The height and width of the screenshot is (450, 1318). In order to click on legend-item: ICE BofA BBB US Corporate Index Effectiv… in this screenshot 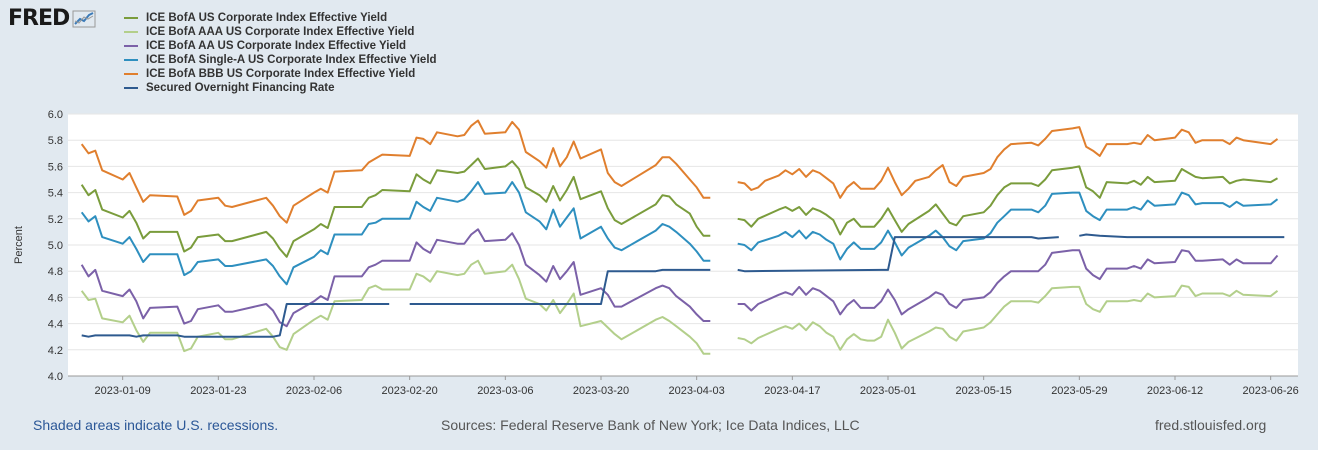, I will do `click(280, 74)`.